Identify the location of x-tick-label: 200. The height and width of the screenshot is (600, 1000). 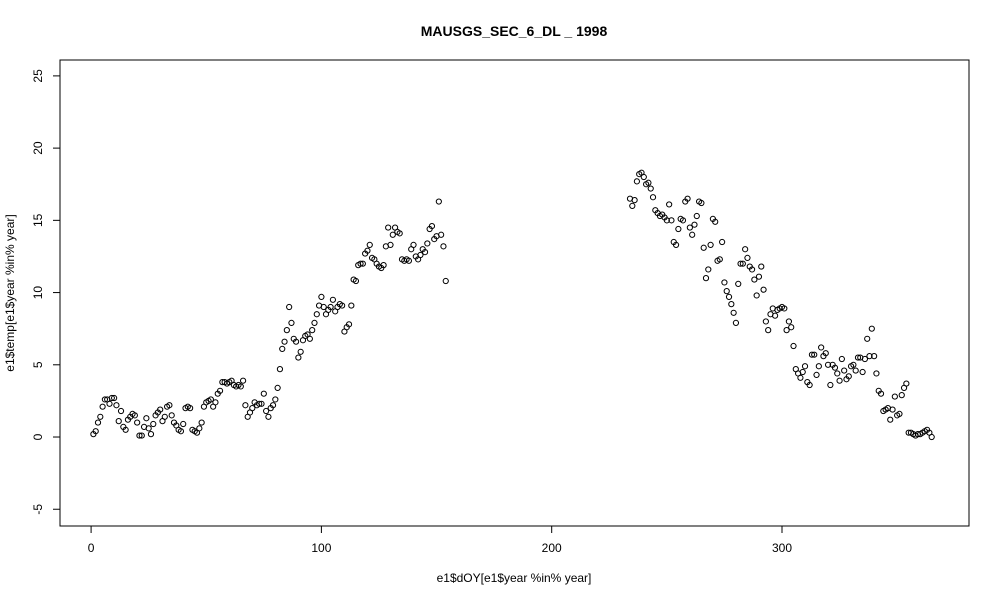
(552, 548).